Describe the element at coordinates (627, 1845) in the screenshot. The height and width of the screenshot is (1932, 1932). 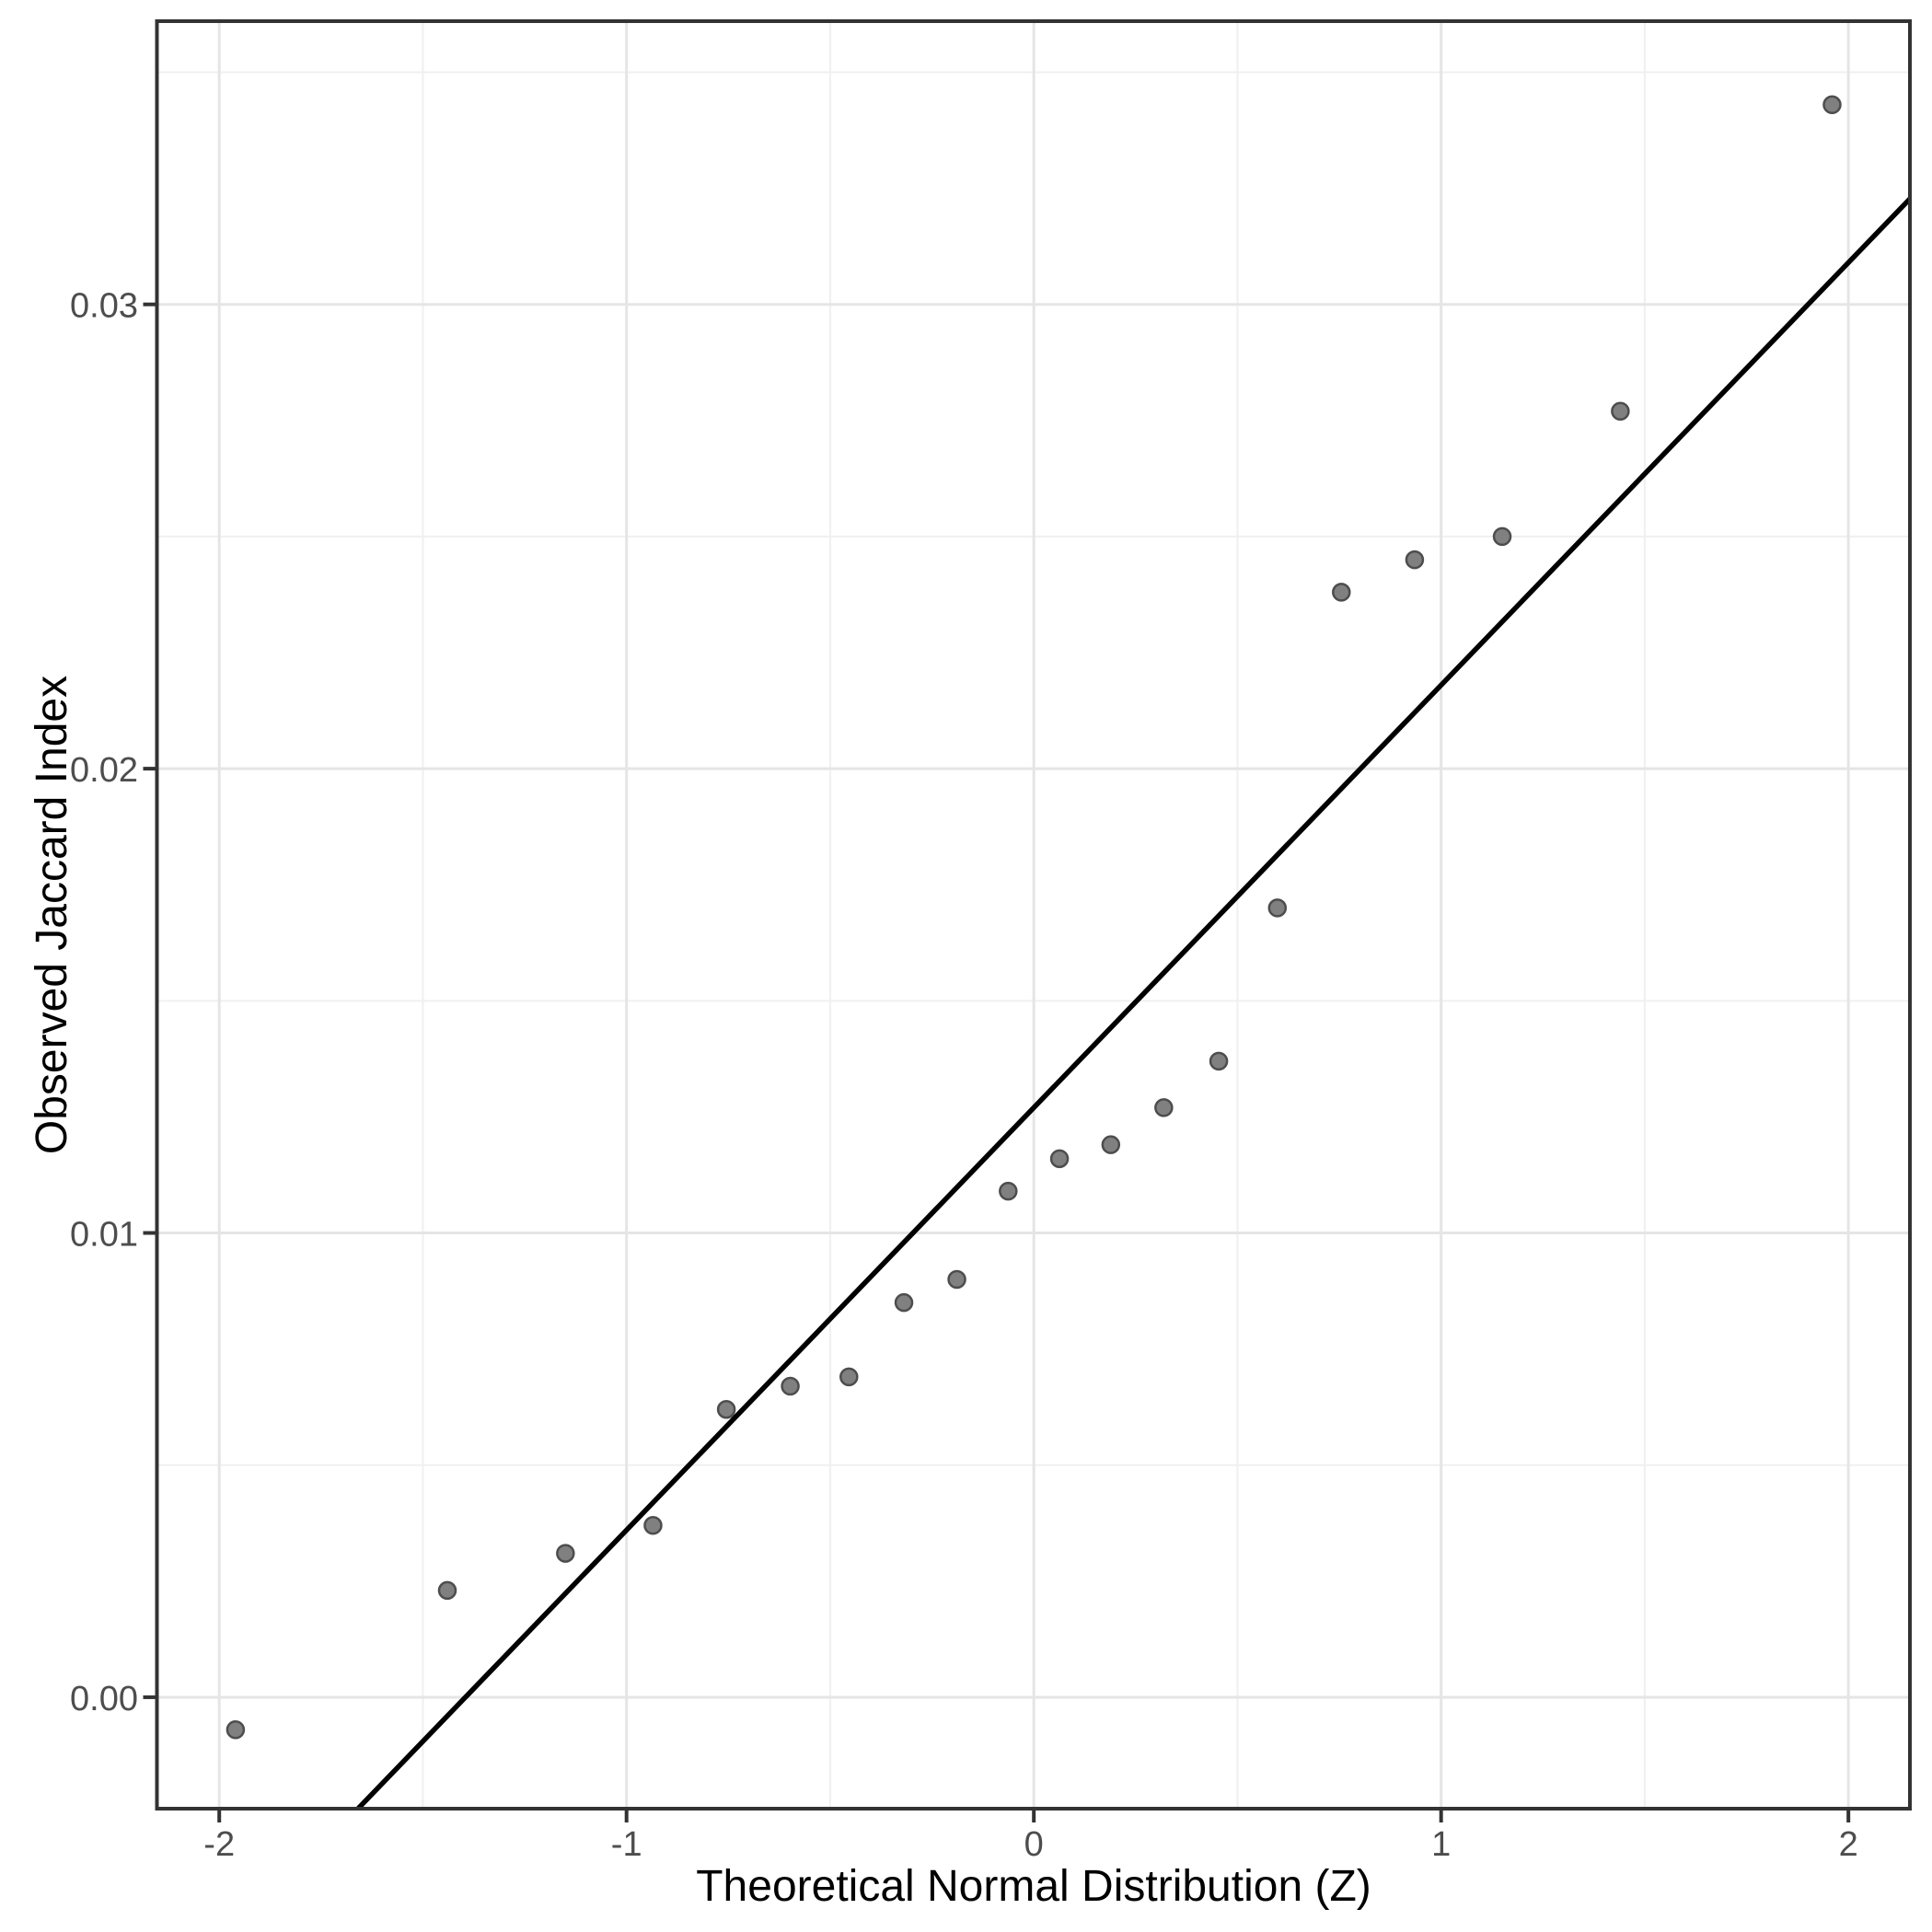
I see `x-tick-label: -1` at that location.